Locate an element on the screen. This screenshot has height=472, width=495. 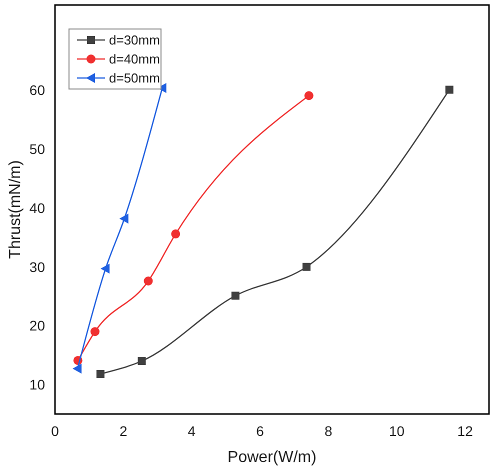
y-axis-title: Thrust(mN/m) is located at coordinates (15, 209).